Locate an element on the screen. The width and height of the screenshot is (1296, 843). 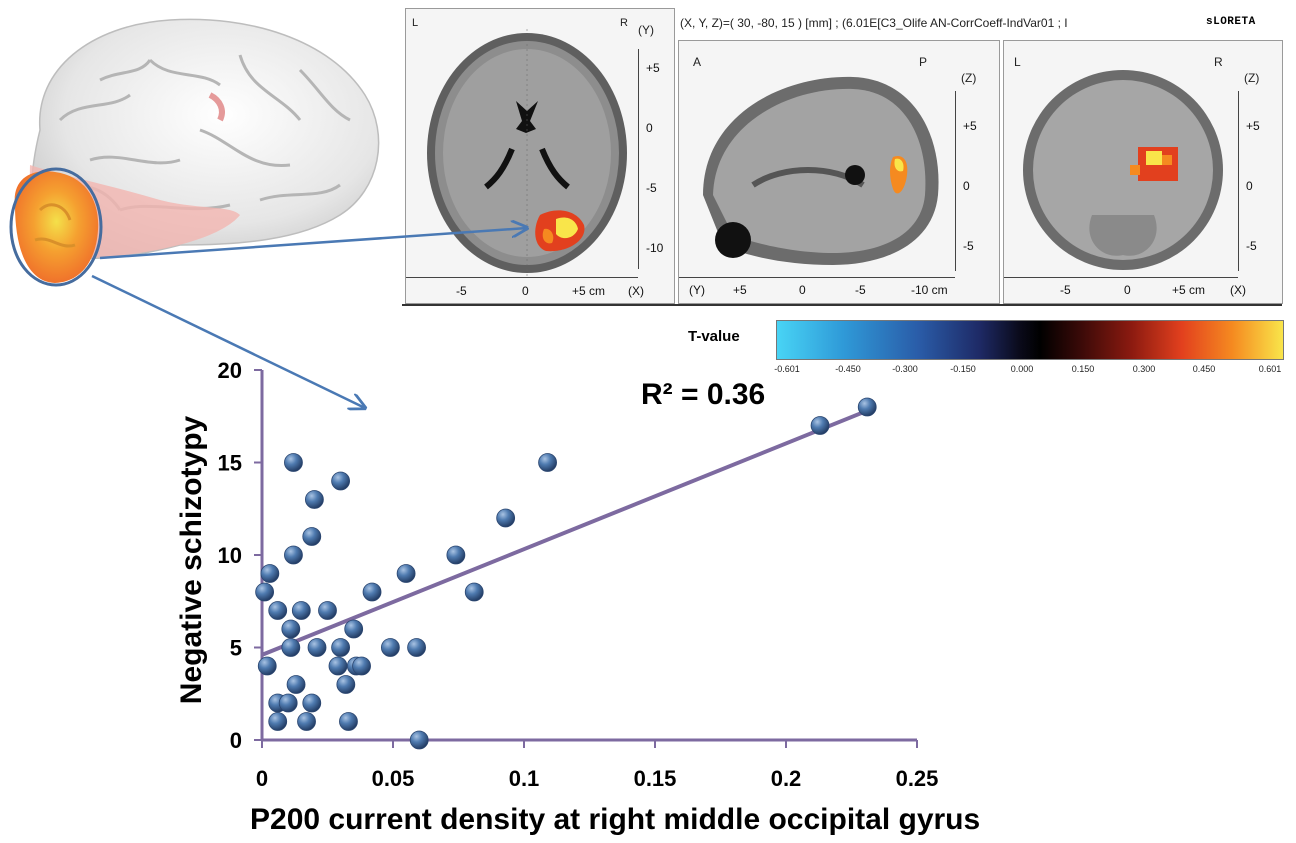
sagittal-slice-panel: A P (Z) +5 0 -5 (Y) +5 0 -5 -10 cm is located at coordinates (839, 172).